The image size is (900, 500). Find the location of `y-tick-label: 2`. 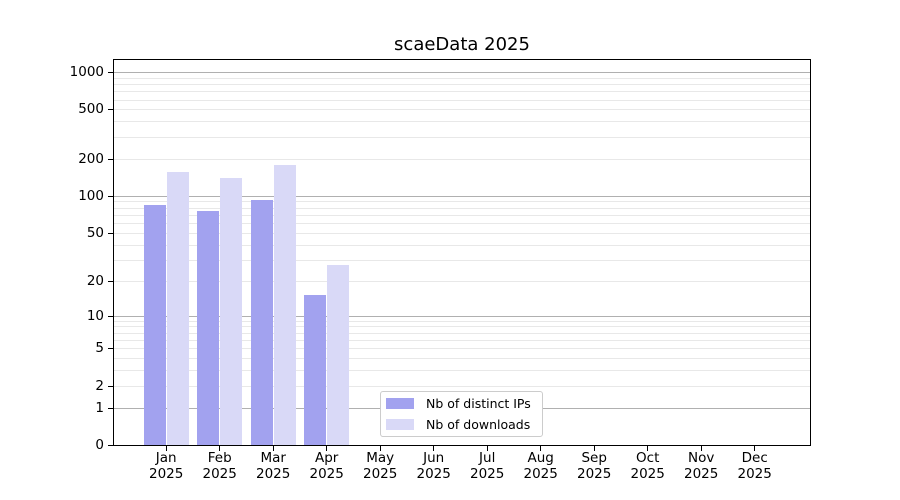

y-tick-label: 2 is located at coordinates (99, 385).